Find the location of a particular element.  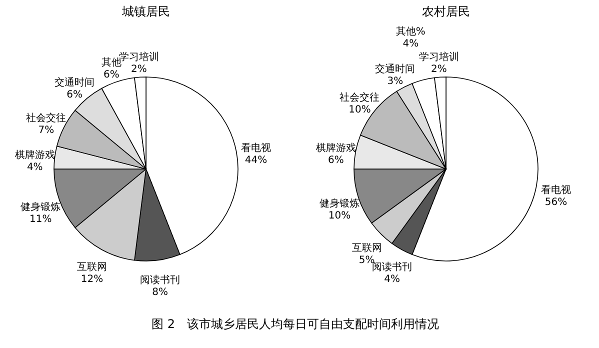

data-label: 56% is located at coordinates (556, 202).